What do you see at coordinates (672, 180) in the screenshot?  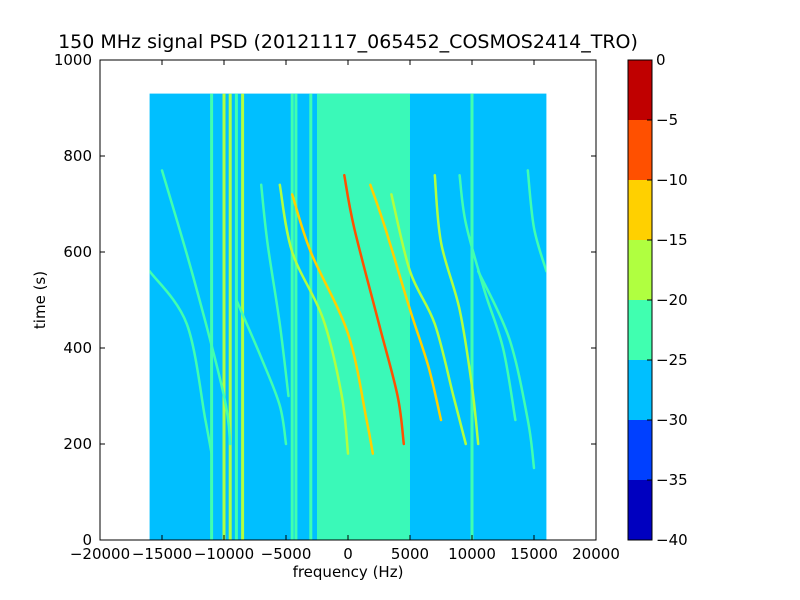 I see `colorbar-tick-label: −10` at bounding box center [672, 180].